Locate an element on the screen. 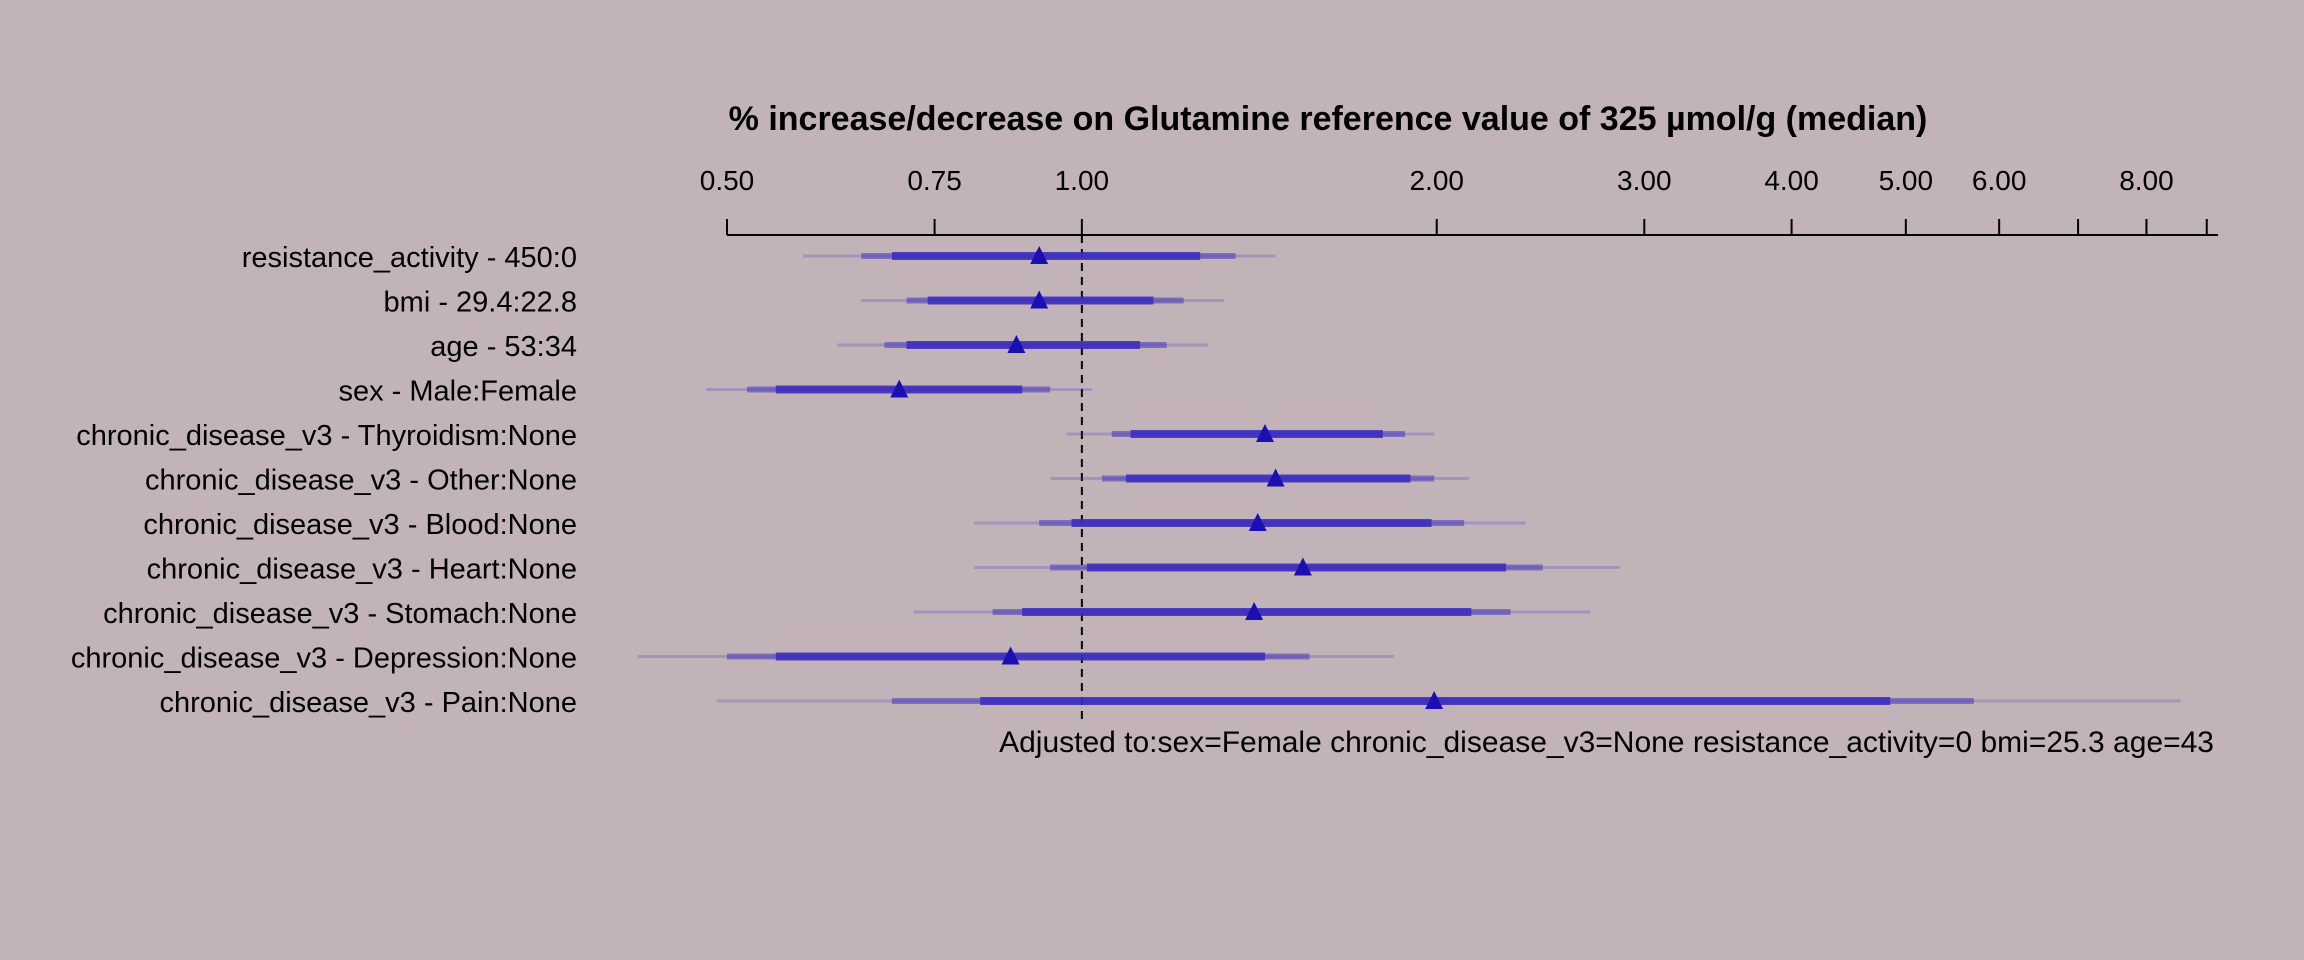 This screenshot has width=2304, height=960. row-label: chronic_disease_v3 - Pain:None is located at coordinates (368, 703).